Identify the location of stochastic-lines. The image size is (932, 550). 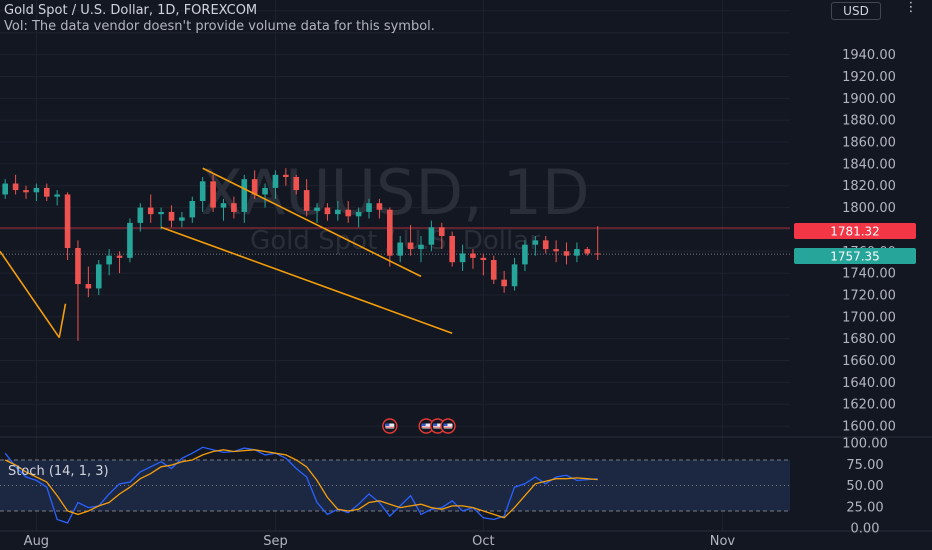
(301, 485).